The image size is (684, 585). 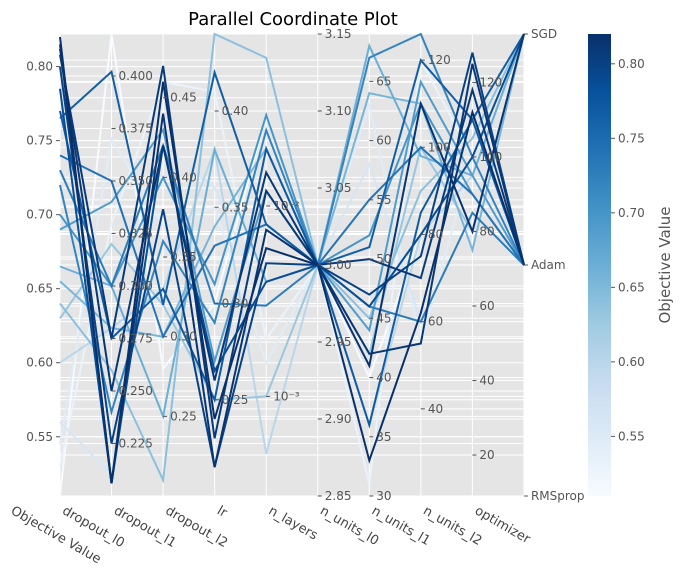 I want to click on axis-tick-label: 0.75, so click(x=39, y=141).